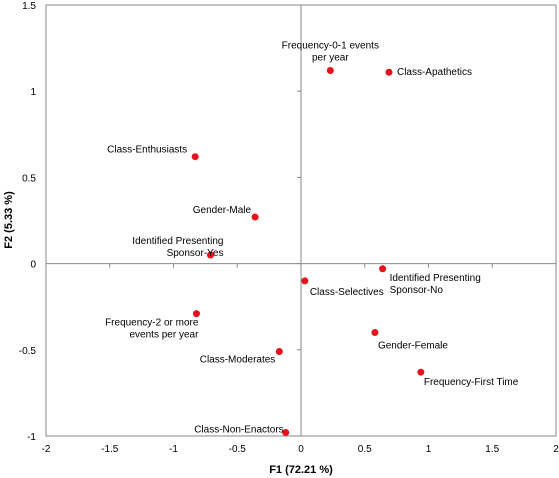 Image resolution: width=559 pixels, height=478 pixels. I want to click on x-tick-label: -1, so click(173, 449).